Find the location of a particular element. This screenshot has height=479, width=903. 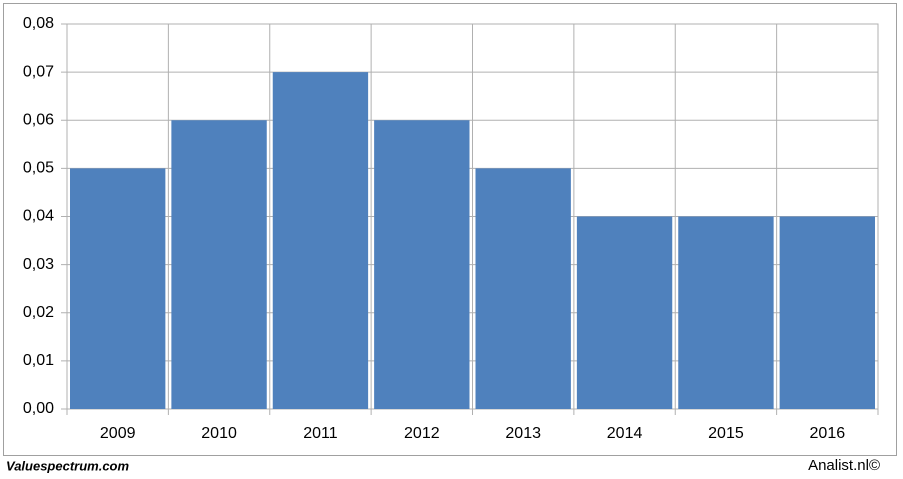

x-tick-label: 2015 is located at coordinates (726, 433).